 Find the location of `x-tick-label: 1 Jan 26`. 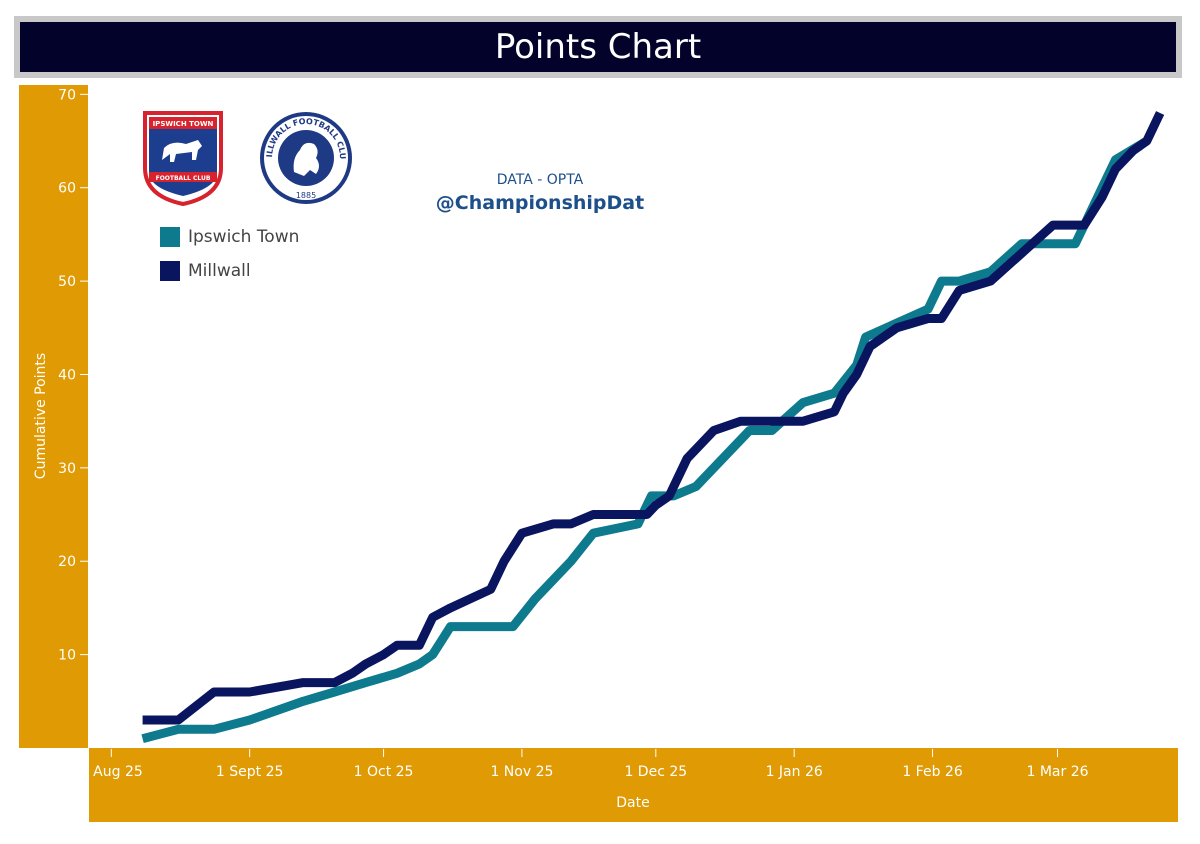

x-tick-label: 1 Jan 26 is located at coordinates (794, 772).